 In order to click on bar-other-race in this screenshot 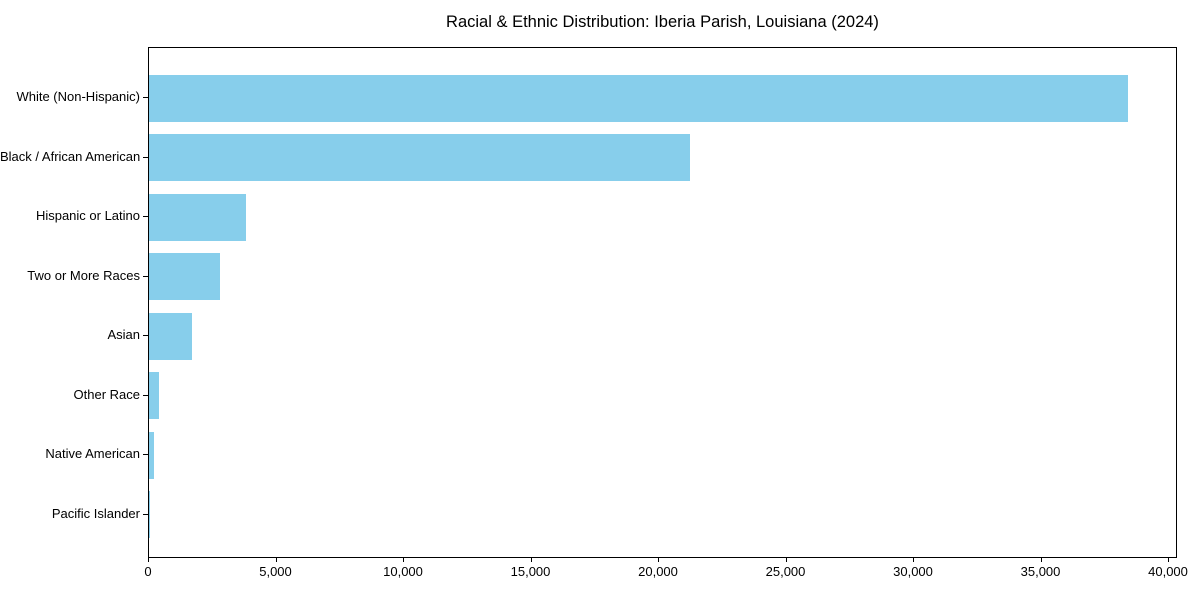, I will do `click(154, 396)`.